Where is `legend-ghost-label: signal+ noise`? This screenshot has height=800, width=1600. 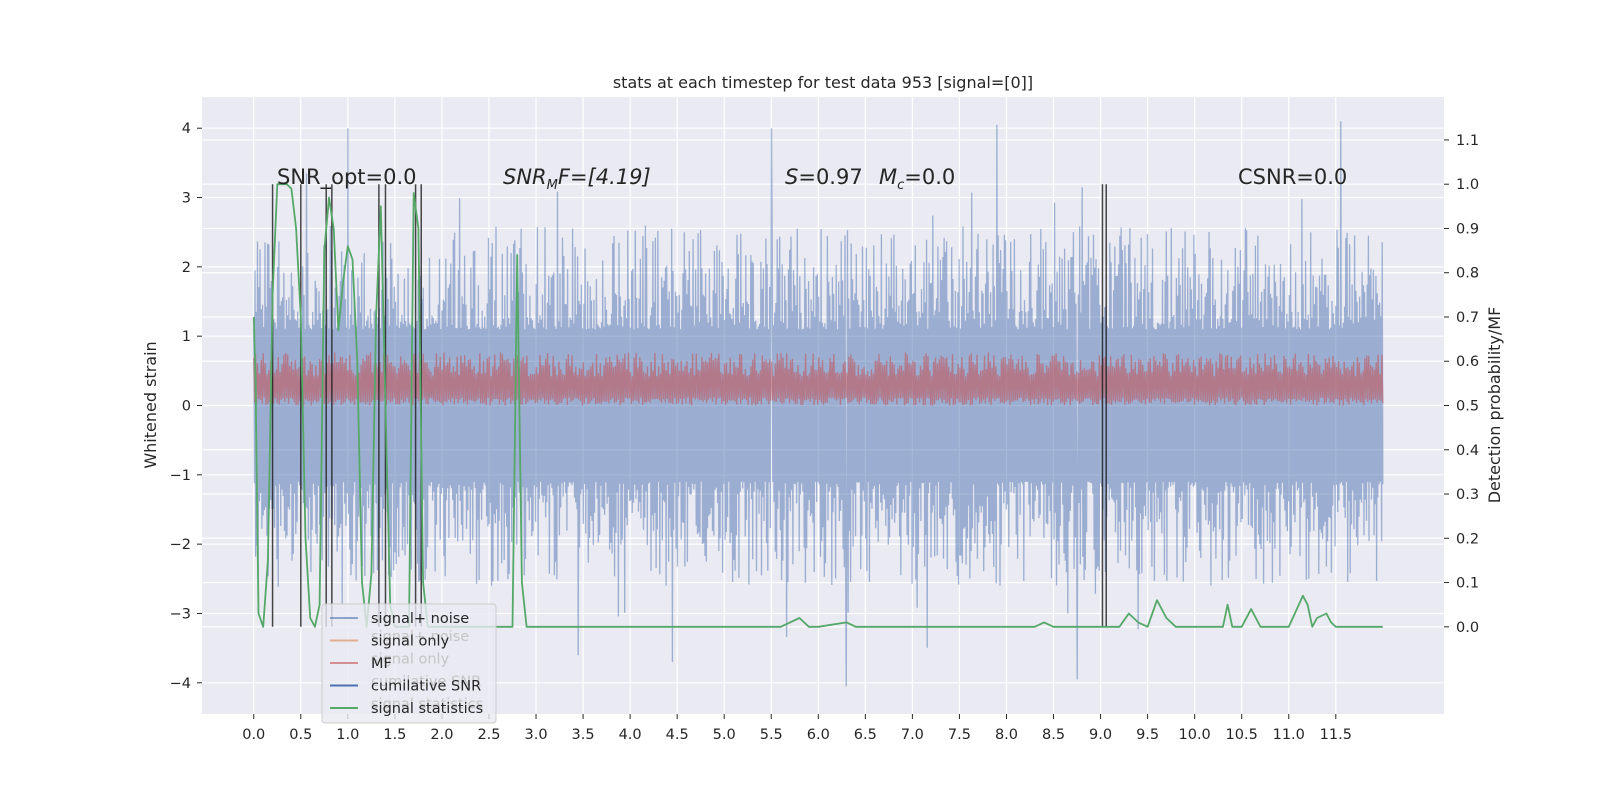
legend-ghost-label: signal+ noise is located at coordinates (420, 637).